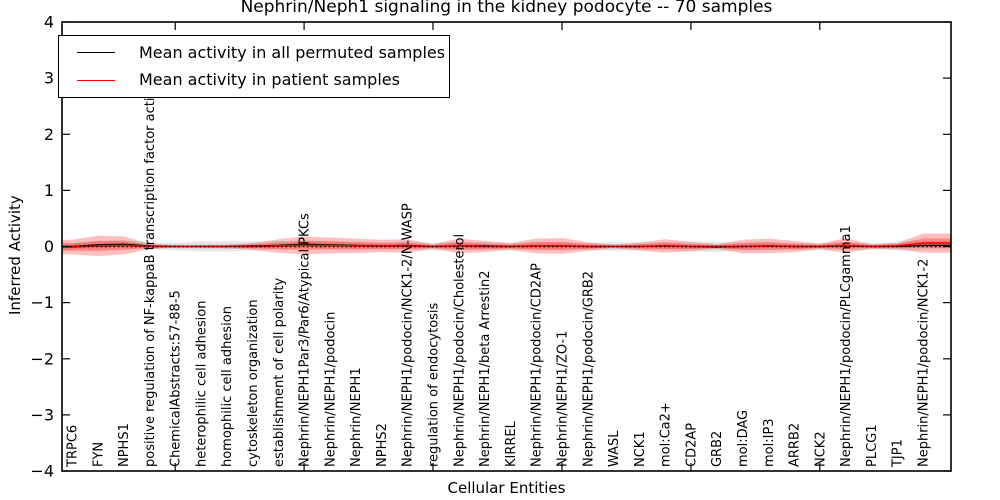 This screenshot has width=1000, height=500. I want to click on x-category-label: NPHS1, so click(124, 445).